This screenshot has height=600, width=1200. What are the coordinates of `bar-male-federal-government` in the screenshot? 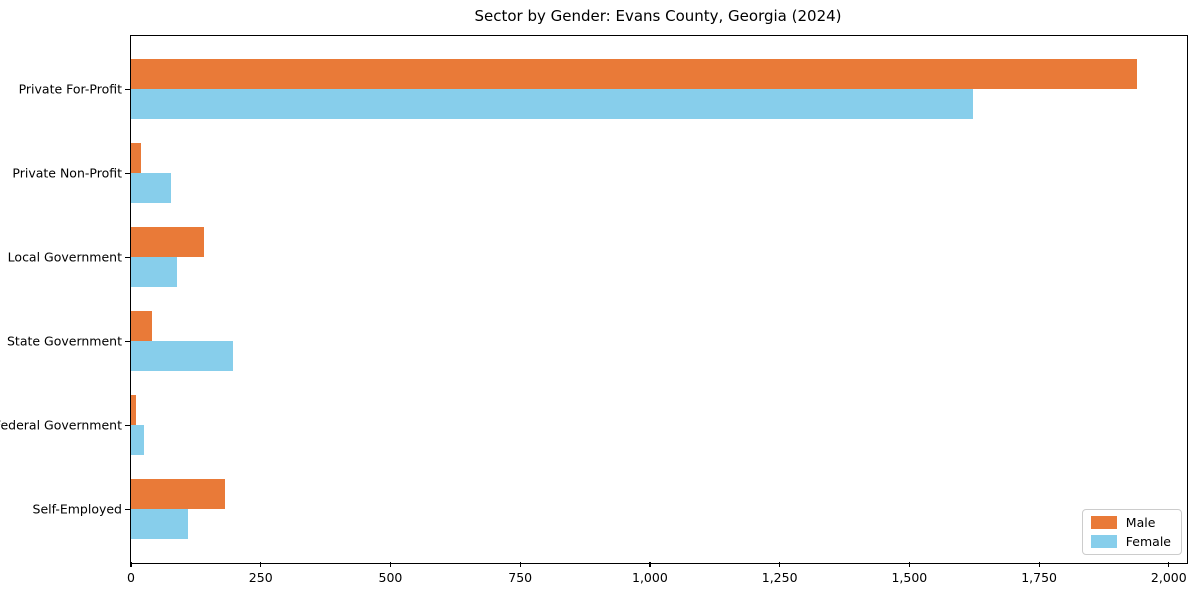 It's located at (133, 410).